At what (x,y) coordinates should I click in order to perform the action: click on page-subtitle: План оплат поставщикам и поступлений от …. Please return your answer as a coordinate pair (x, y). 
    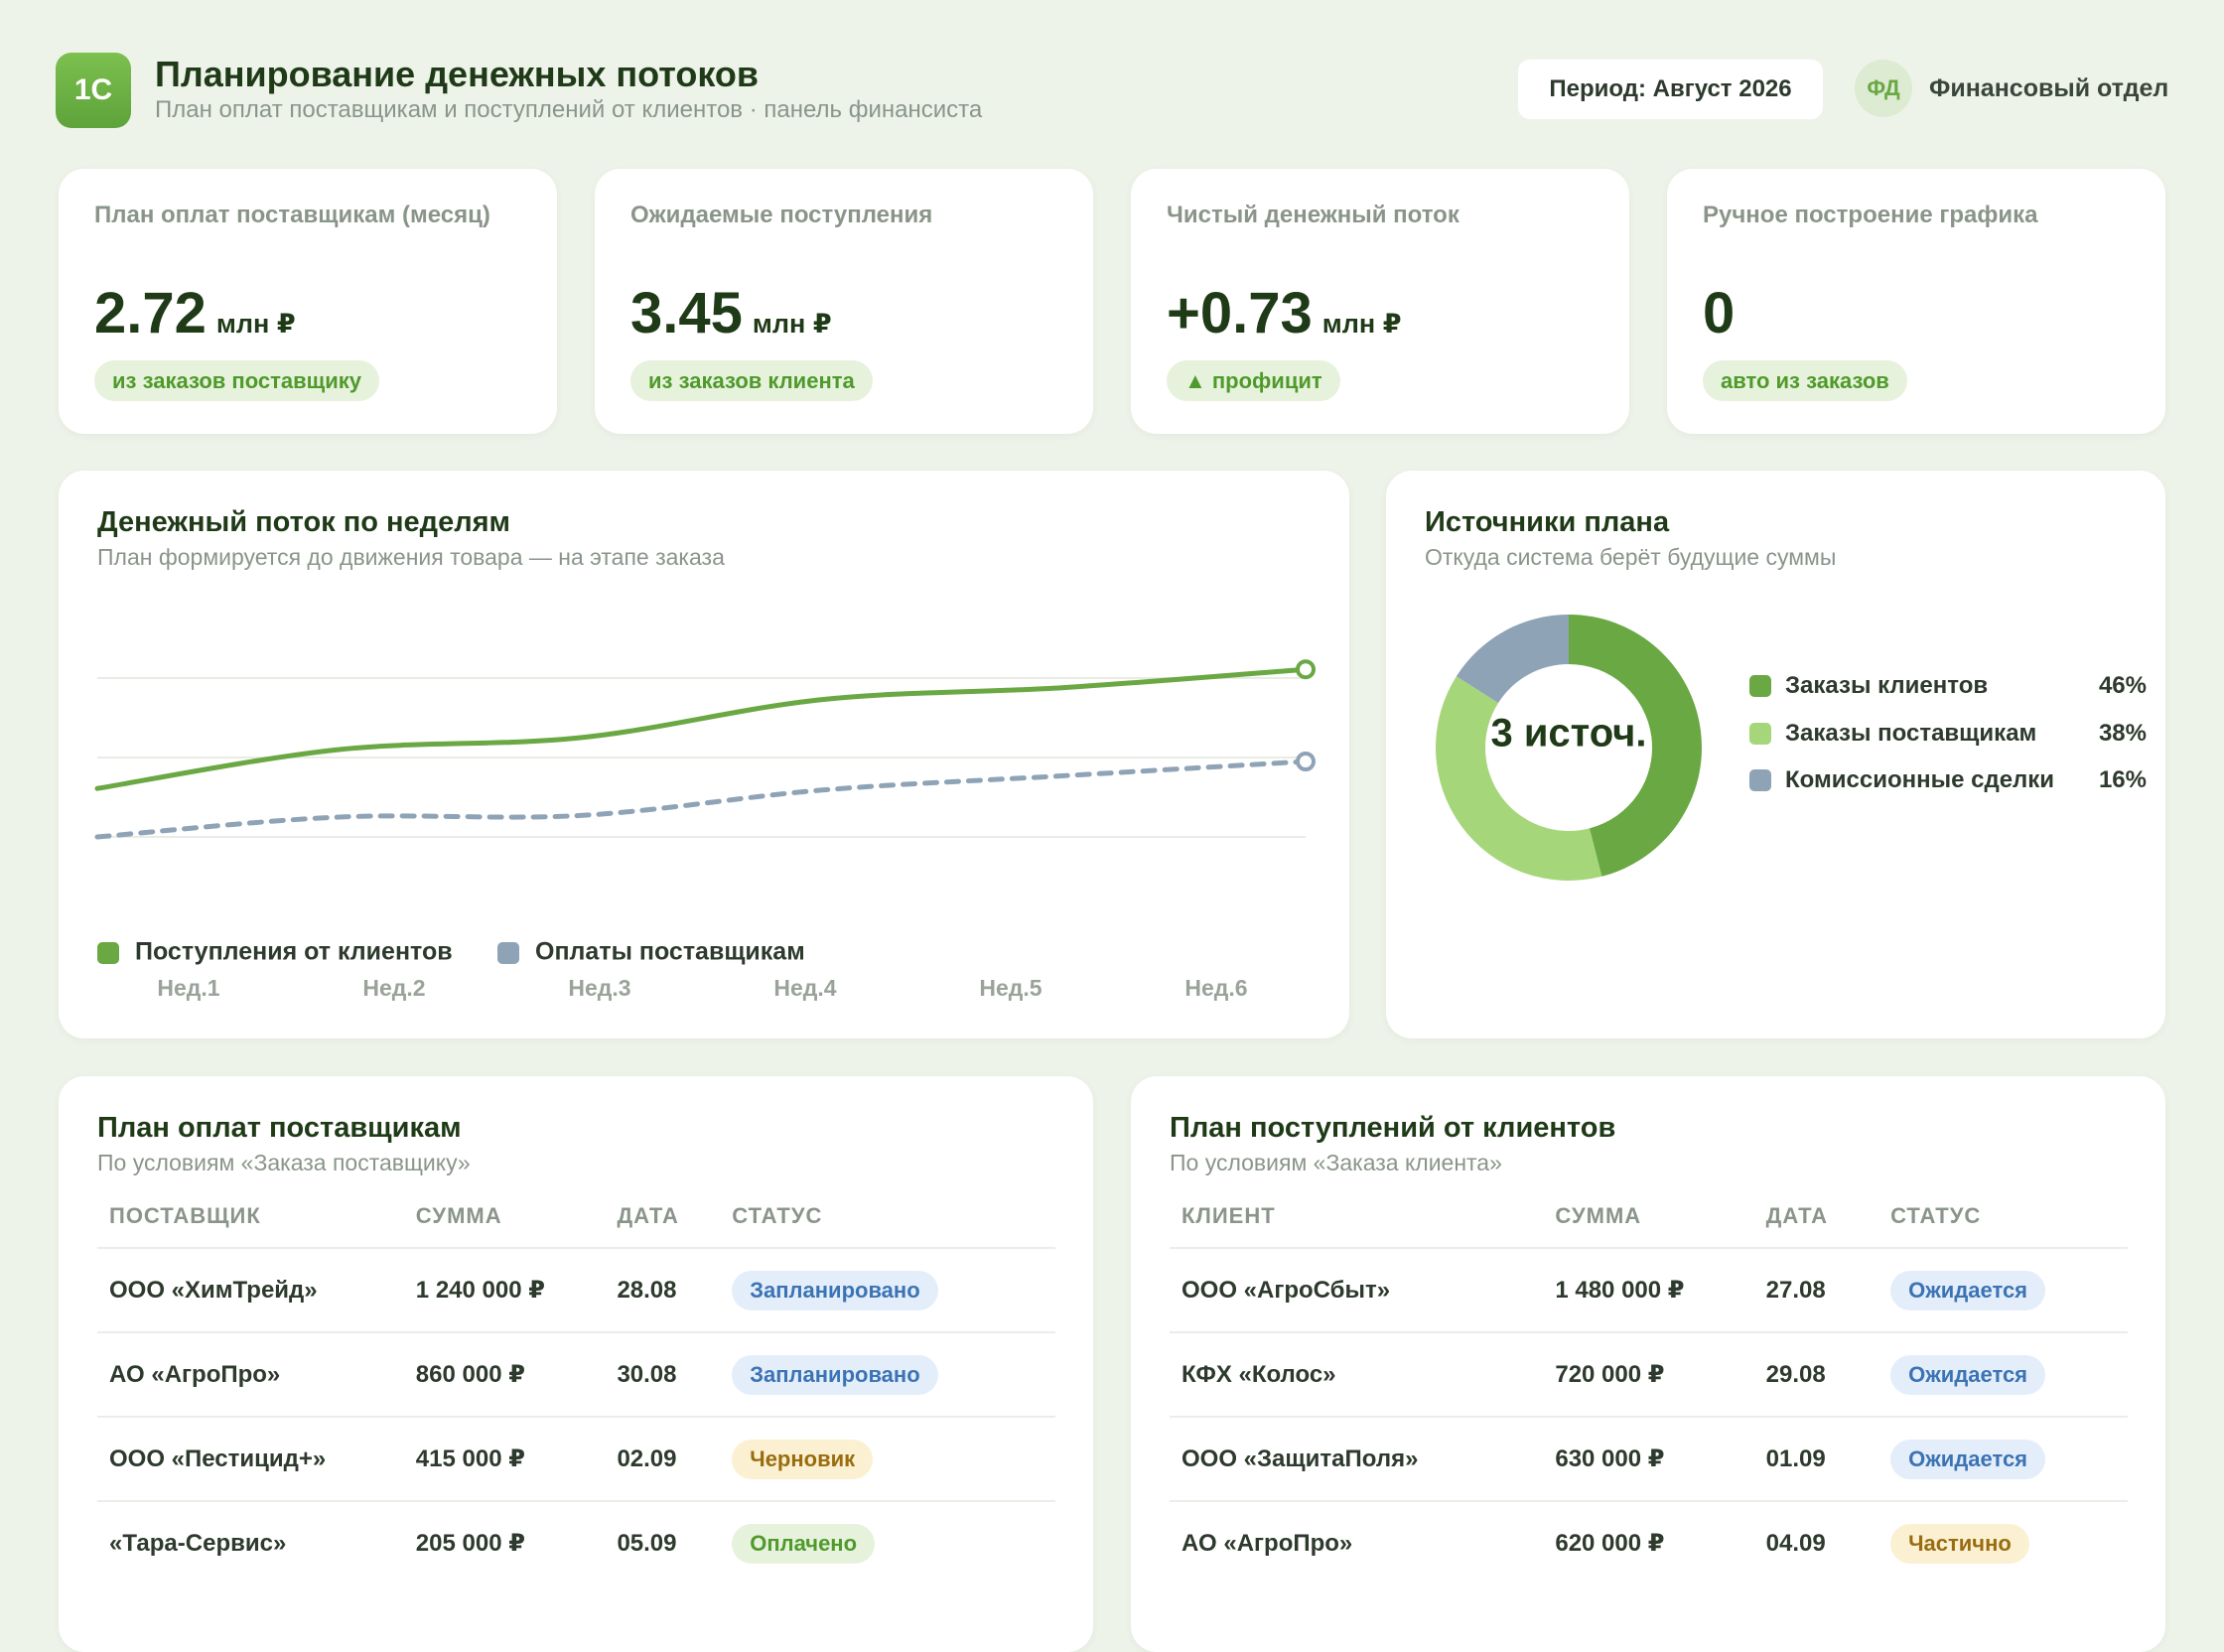
    Looking at the image, I should click on (569, 110).